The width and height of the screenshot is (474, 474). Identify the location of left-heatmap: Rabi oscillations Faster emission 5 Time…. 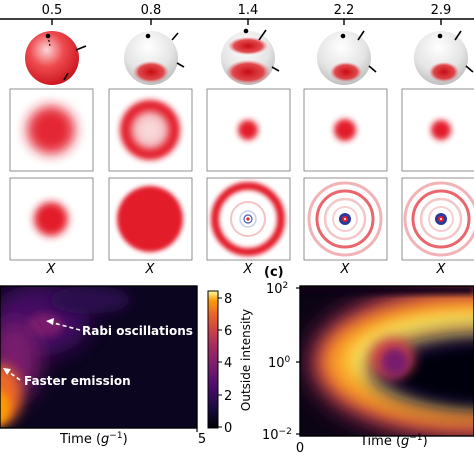
(103, 366).